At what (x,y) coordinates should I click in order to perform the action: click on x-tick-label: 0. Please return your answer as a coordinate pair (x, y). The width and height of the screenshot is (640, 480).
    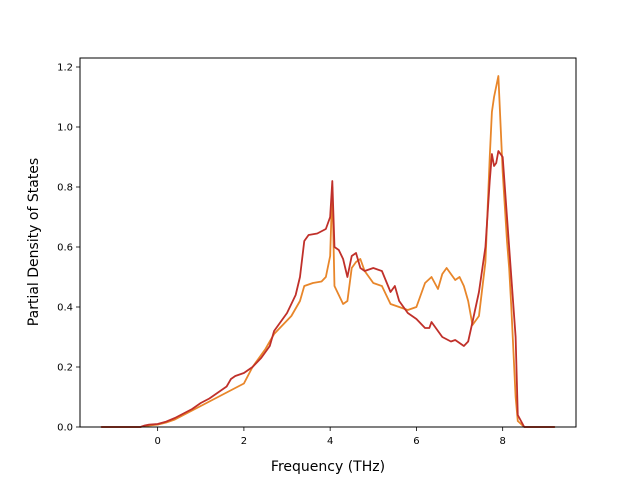
    Looking at the image, I should click on (157, 441).